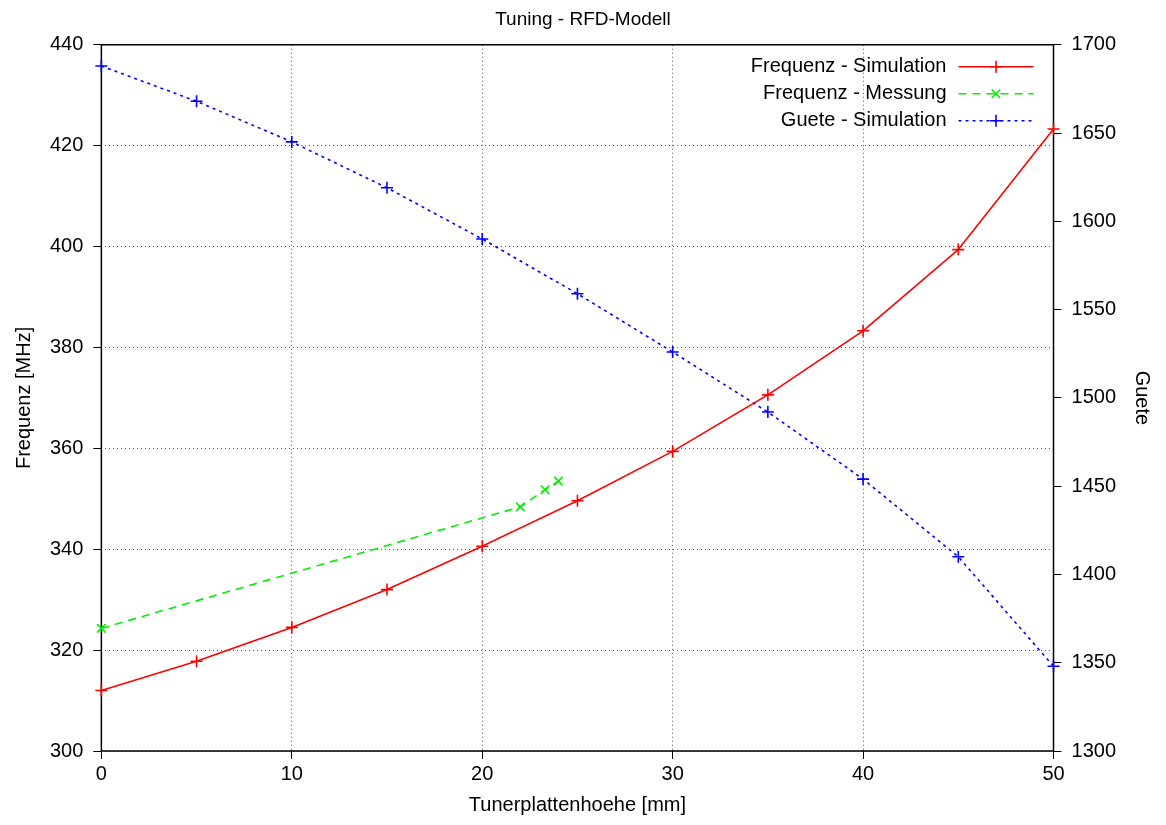 Image resolution: width=1166 pixels, height=825 pixels. Describe the element at coordinates (1094, 749) in the screenshot. I see `y2-tick-label: 1300` at that location.